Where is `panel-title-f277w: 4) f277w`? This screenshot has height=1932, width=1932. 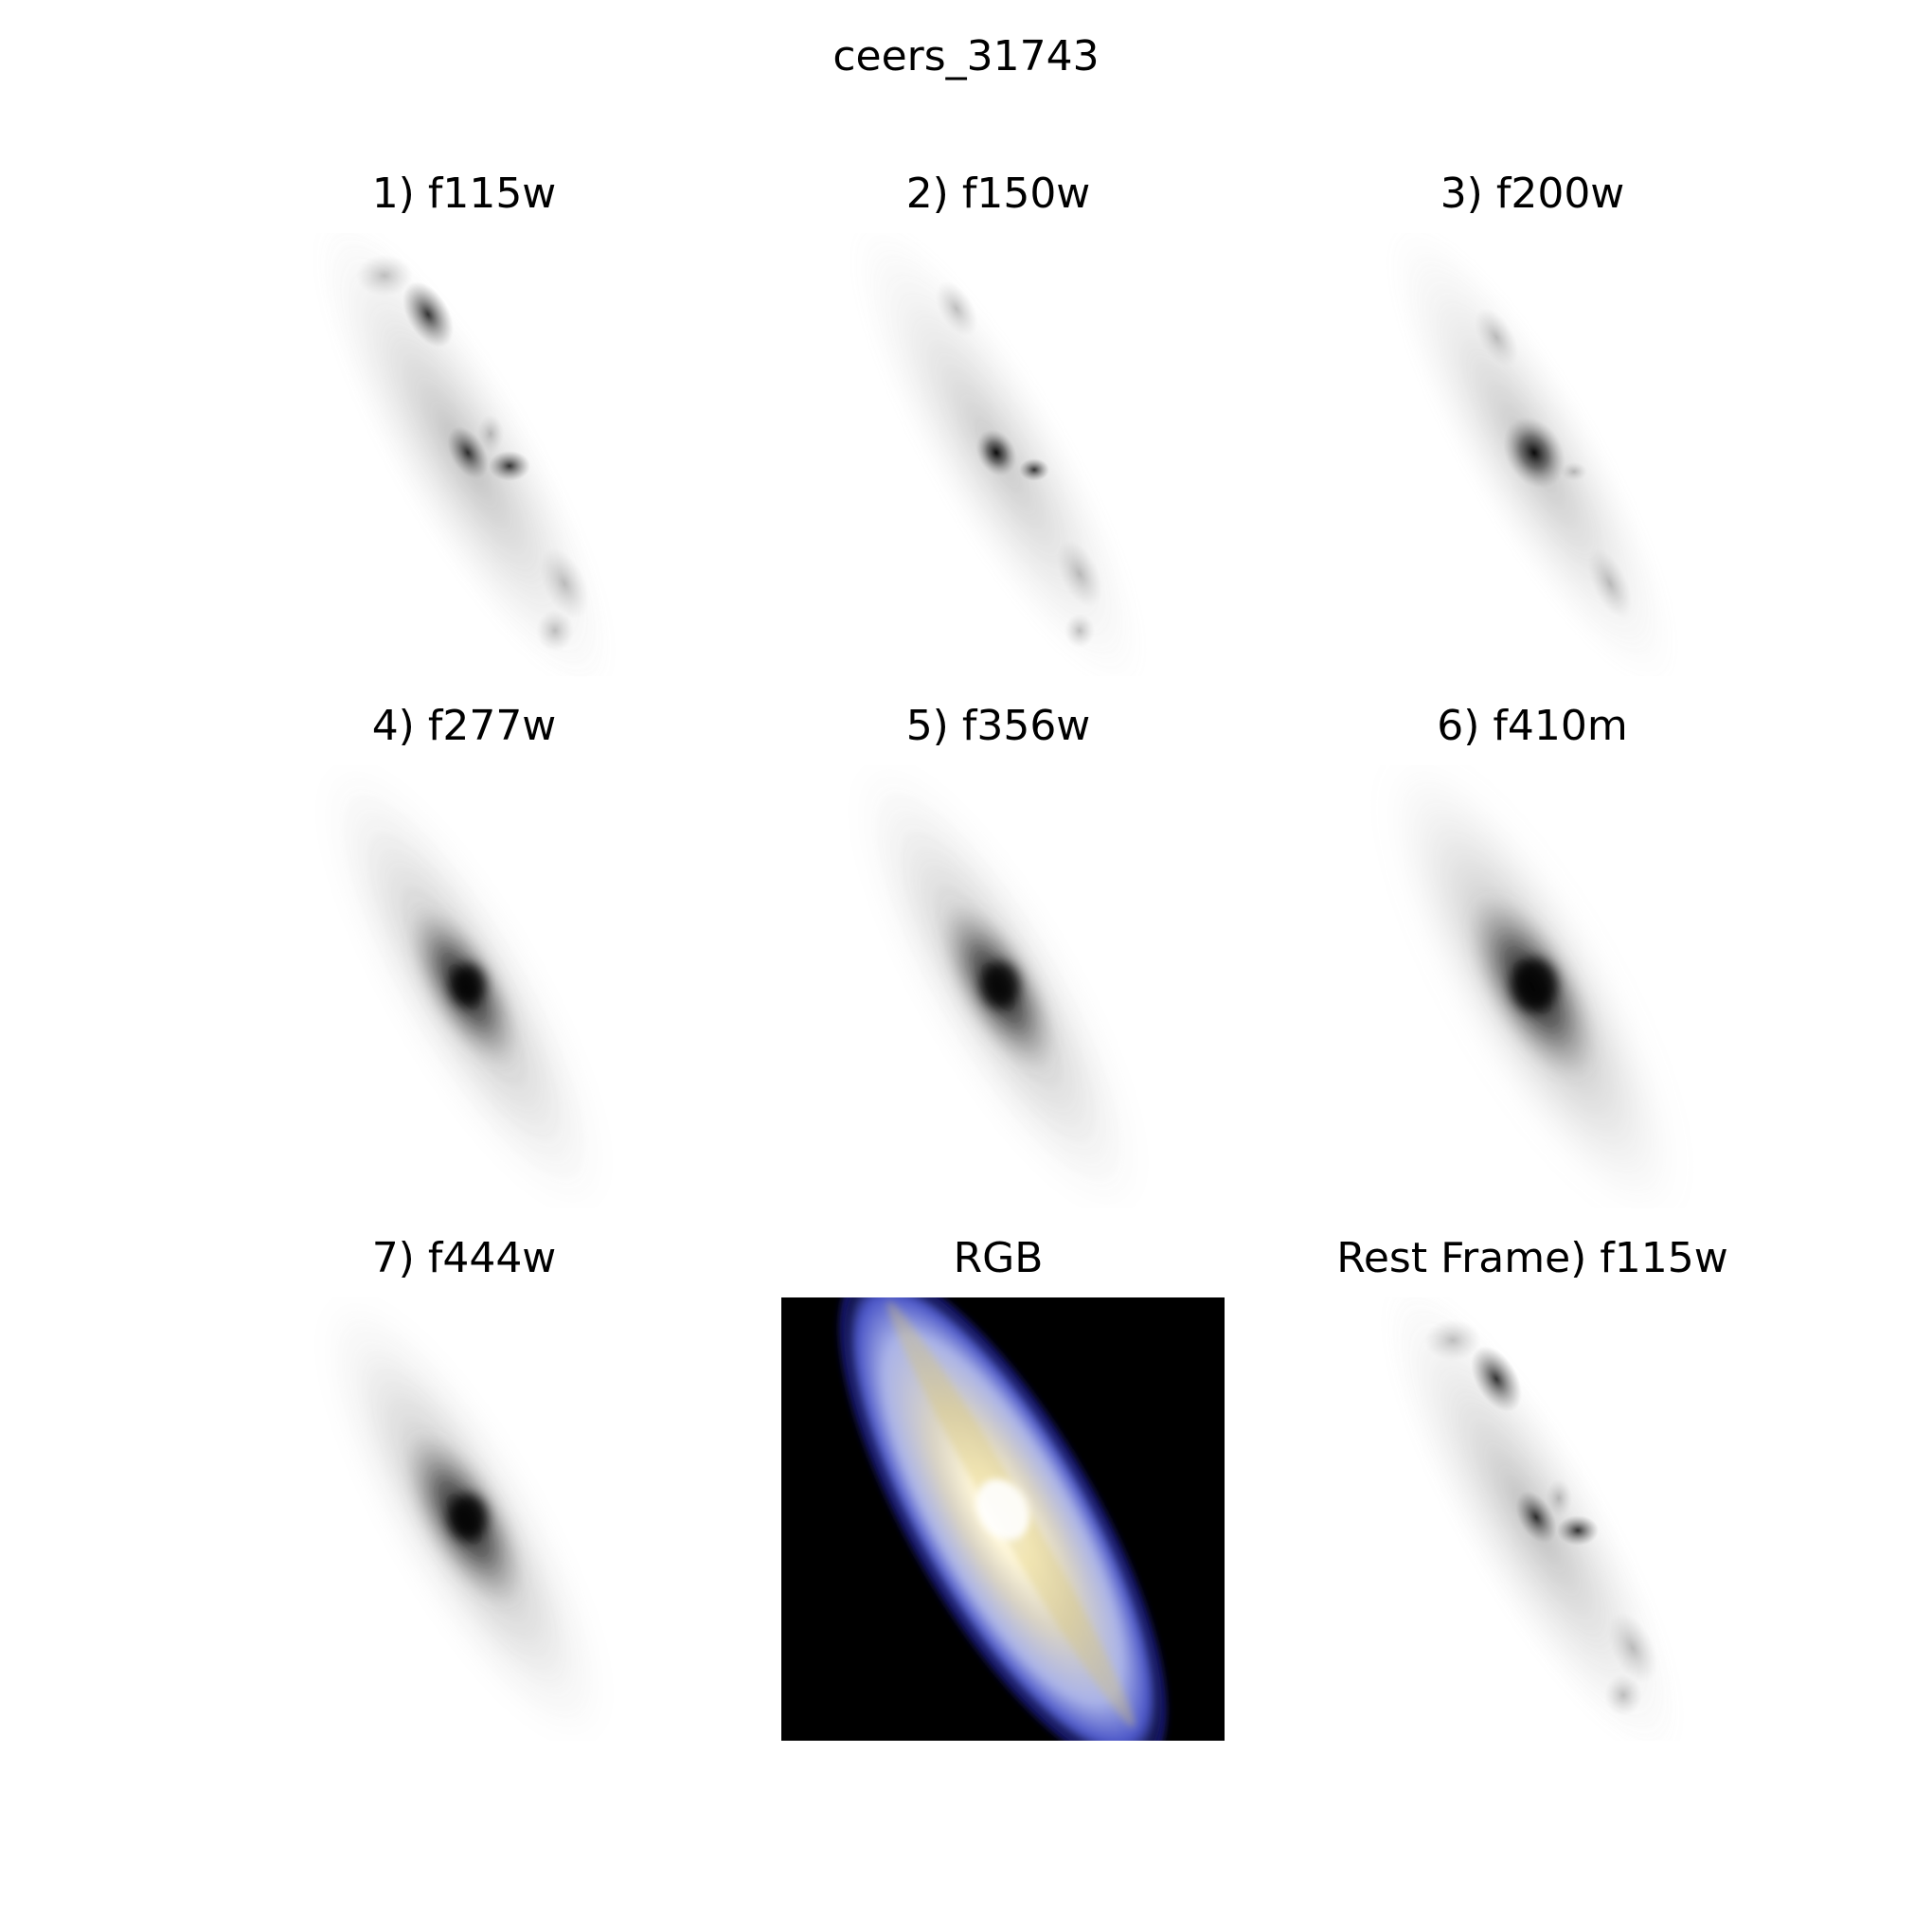 panel-title-f277w: 4) f277w is located at coordinates (464, 726).